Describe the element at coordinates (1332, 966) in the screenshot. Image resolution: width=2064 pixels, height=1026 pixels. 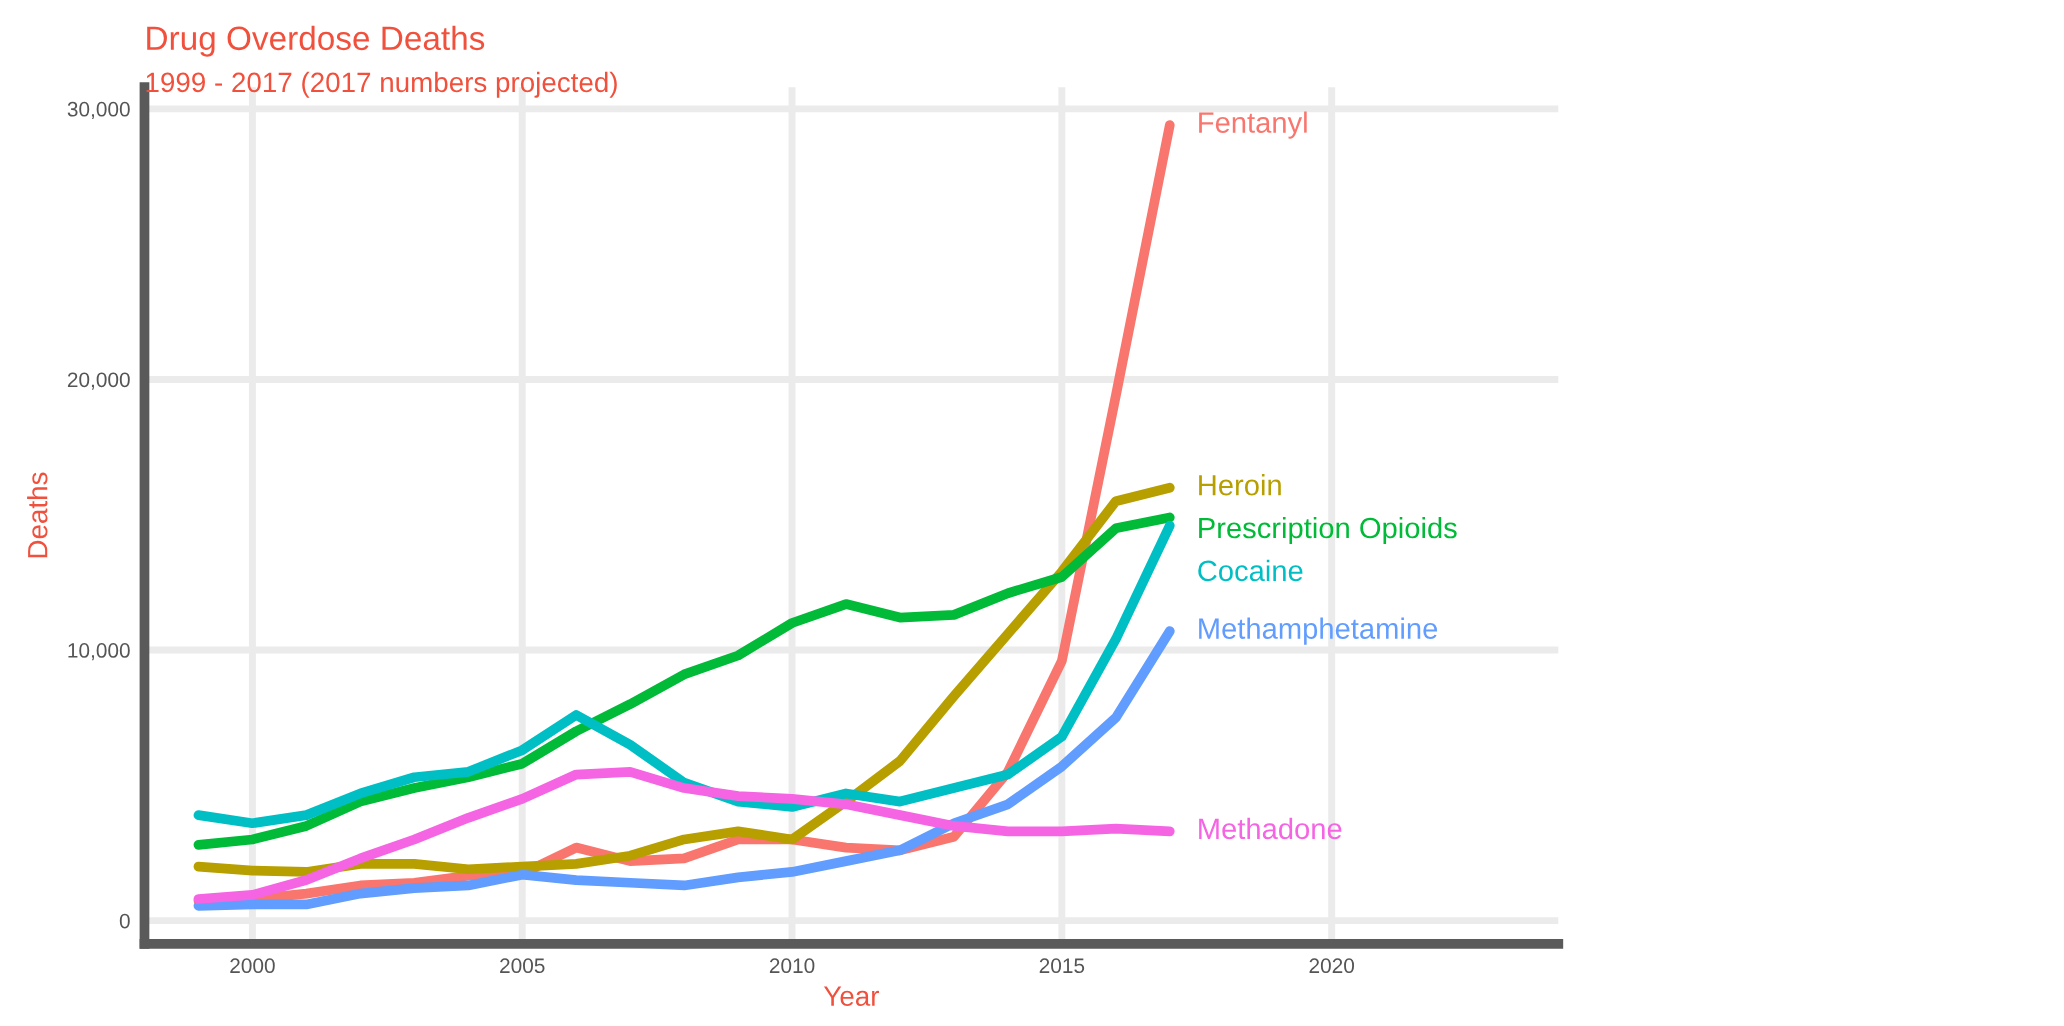
I see `x-tick-label: 2020` at that location.